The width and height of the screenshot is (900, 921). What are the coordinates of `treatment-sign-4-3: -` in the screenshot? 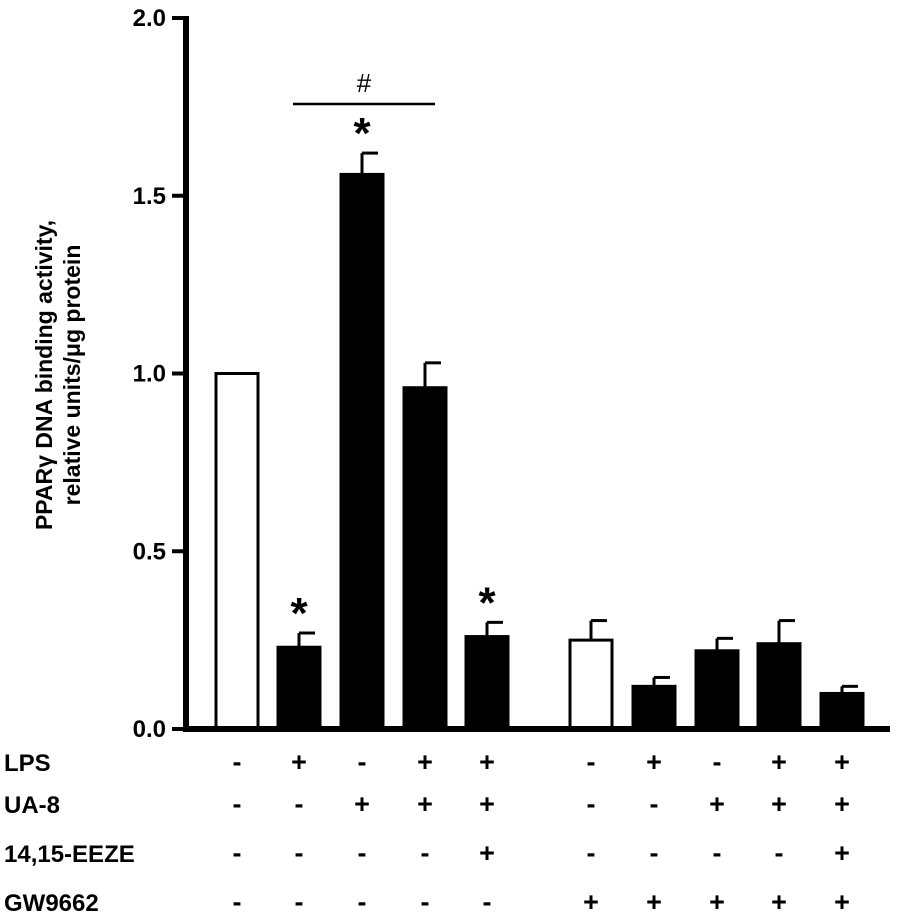 It's located at (362, 902).